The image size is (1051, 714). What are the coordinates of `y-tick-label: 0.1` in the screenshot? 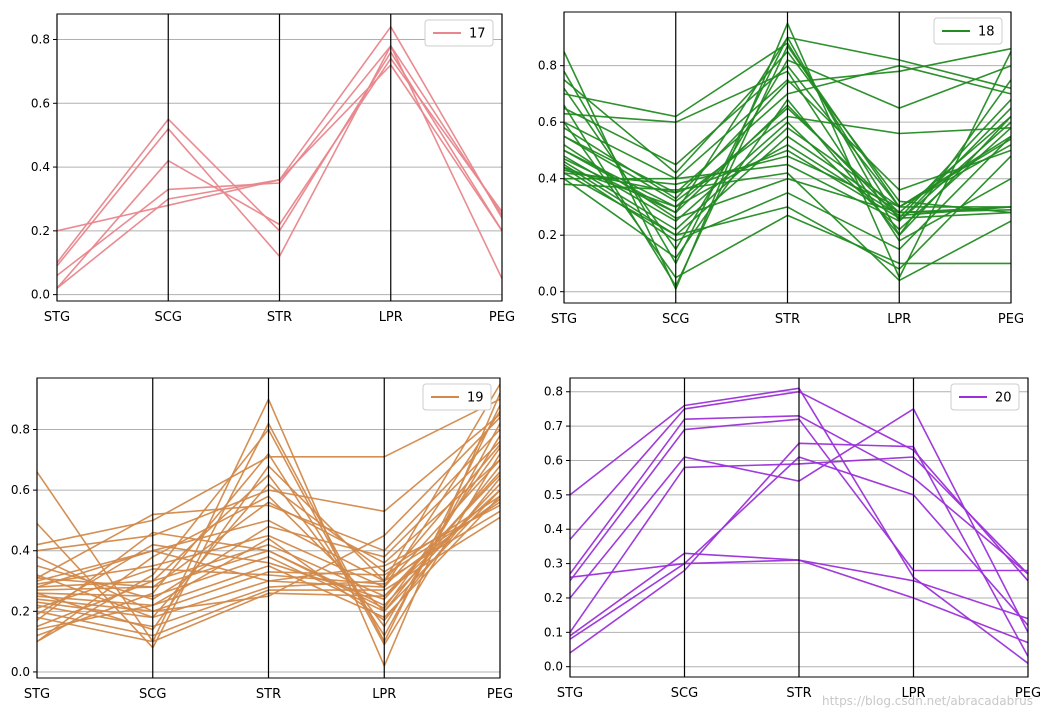 It's located at (553, 632).